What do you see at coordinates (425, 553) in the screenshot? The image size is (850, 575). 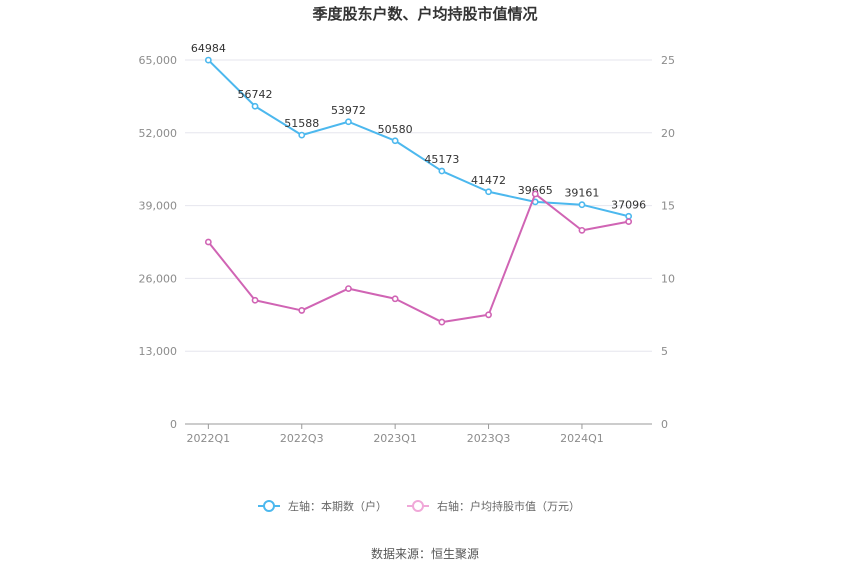 I see `source-note: 数据来源：恒生聚源` at bounding box center [425, 553].